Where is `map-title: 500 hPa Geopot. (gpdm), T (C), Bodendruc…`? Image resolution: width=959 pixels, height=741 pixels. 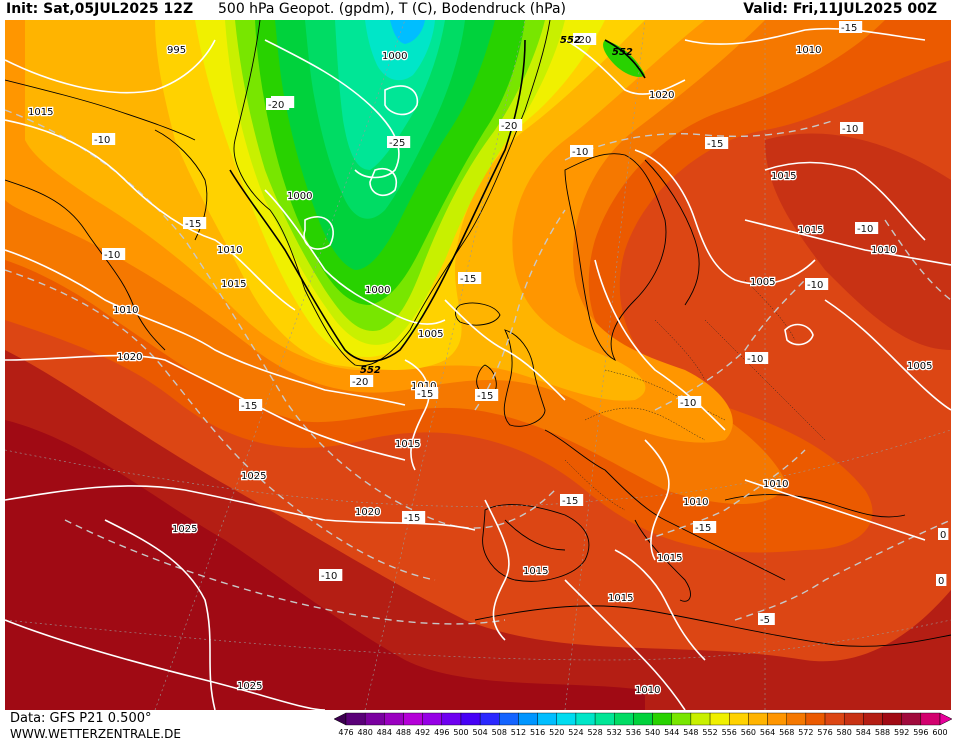 map-title: 500 hPa Geopot. (gpdm), T (C), Bodendruc… is located at coordinates (392, 9).